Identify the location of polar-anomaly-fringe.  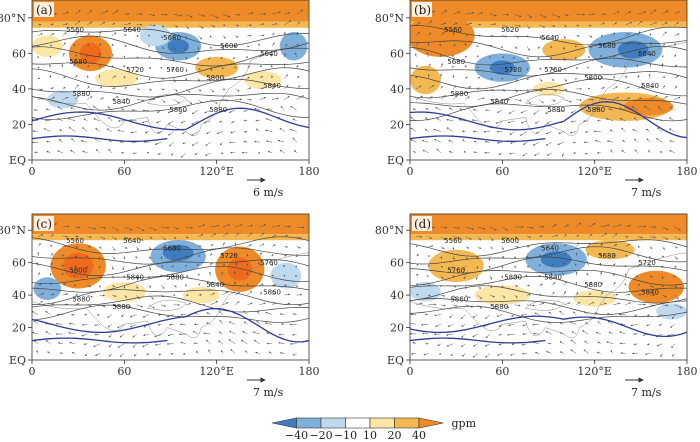
(170, 24).